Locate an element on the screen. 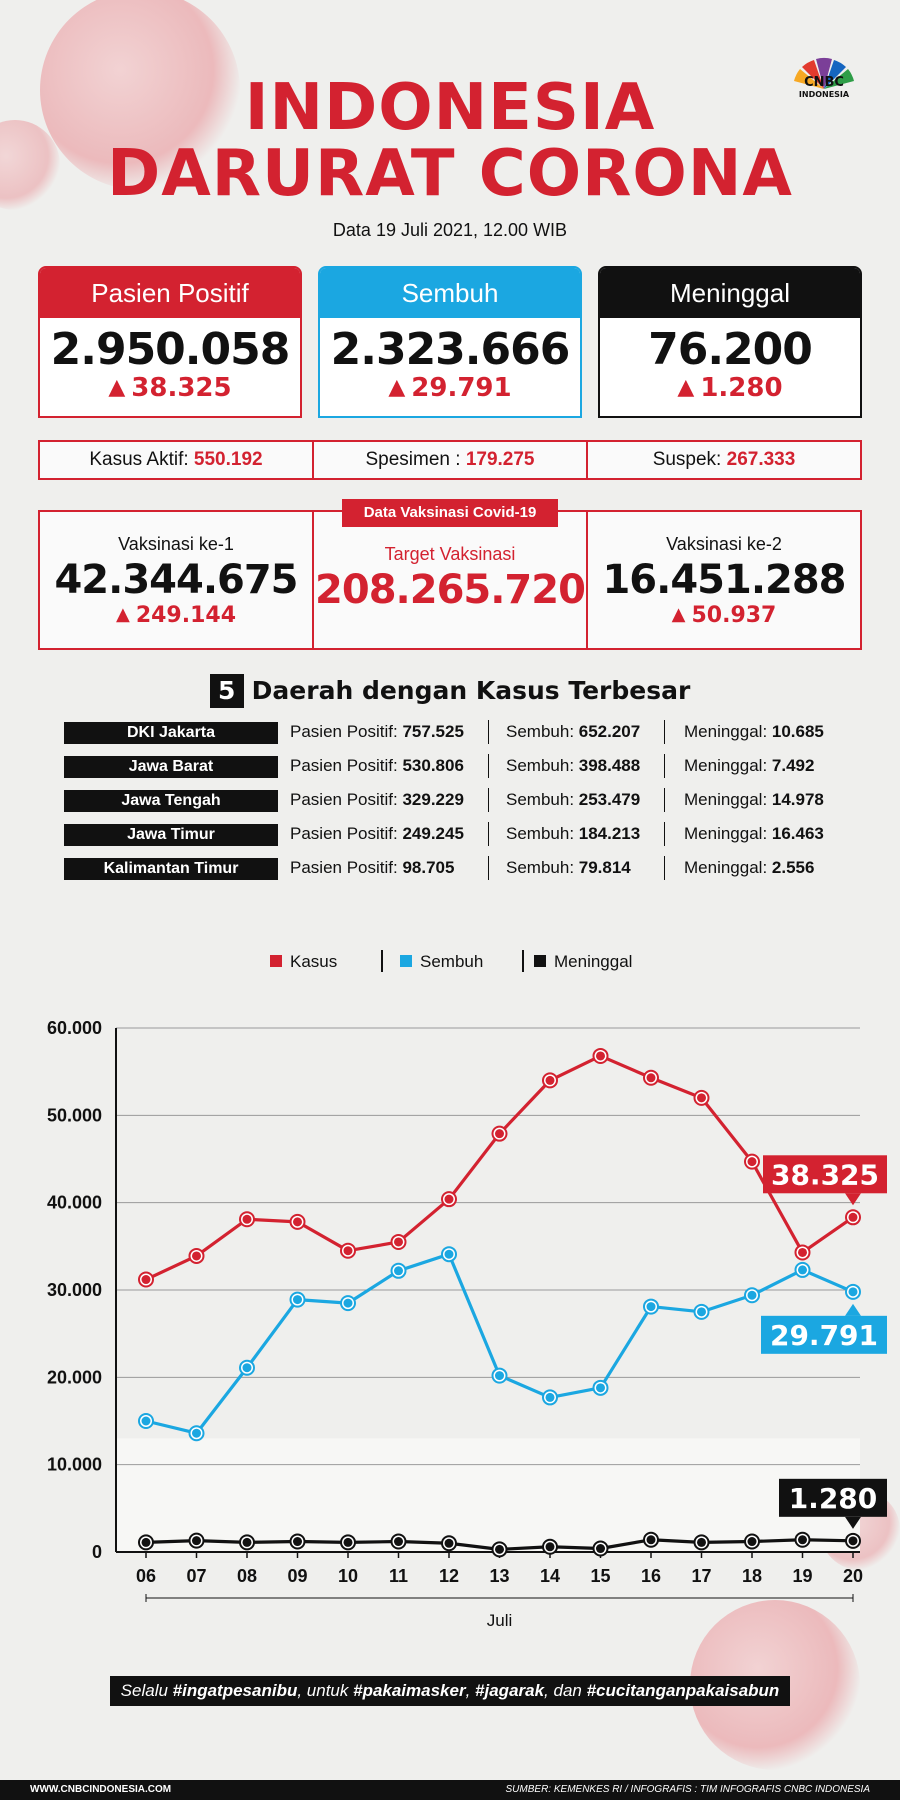  region-deaths: Meninggal: 16.463 is located at coordinates (754, 833).